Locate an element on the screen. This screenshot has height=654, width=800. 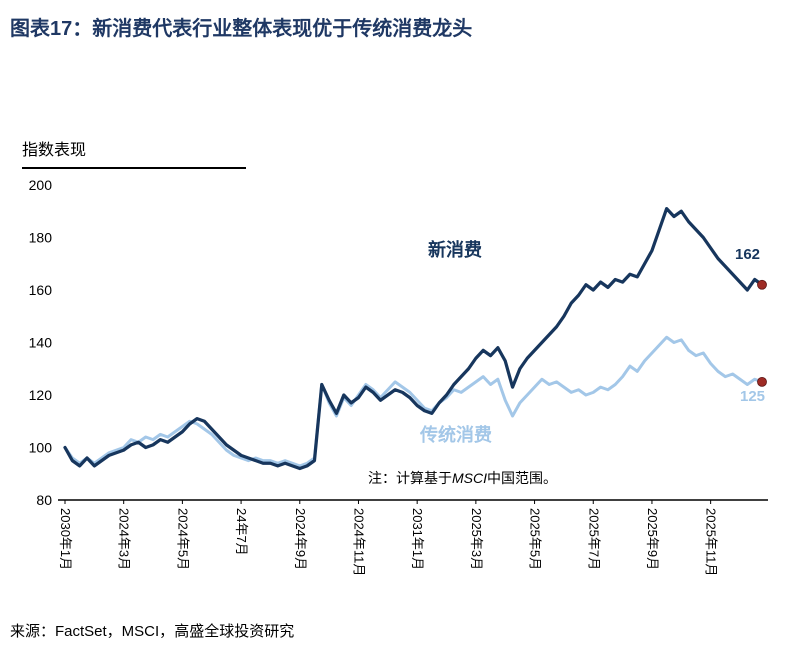
svg-text: 180 is located at coordinates (41, 238).